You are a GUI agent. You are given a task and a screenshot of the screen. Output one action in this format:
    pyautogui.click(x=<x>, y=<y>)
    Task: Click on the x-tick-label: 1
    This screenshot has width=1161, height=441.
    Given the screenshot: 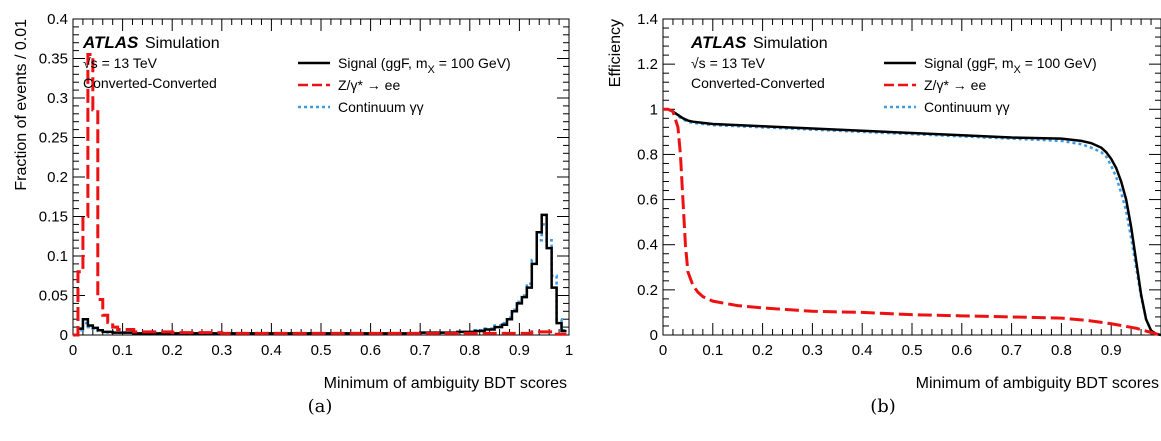 What is the action you would take?
    pyautogui.click(x=569, y=350)
    